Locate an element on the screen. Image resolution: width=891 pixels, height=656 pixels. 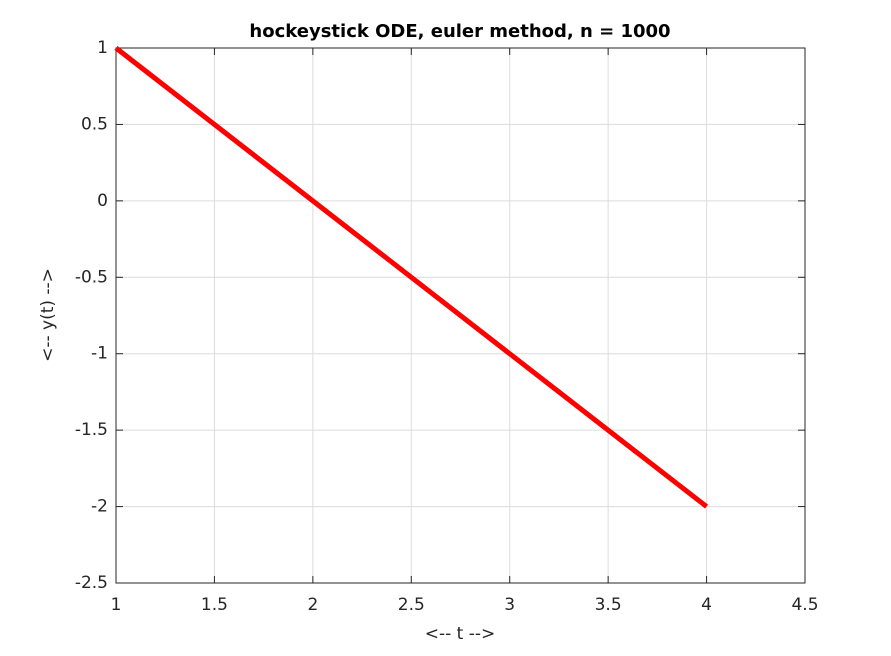
y-axis-label: <-- y(t) --> is located at coordinates (48, 315).